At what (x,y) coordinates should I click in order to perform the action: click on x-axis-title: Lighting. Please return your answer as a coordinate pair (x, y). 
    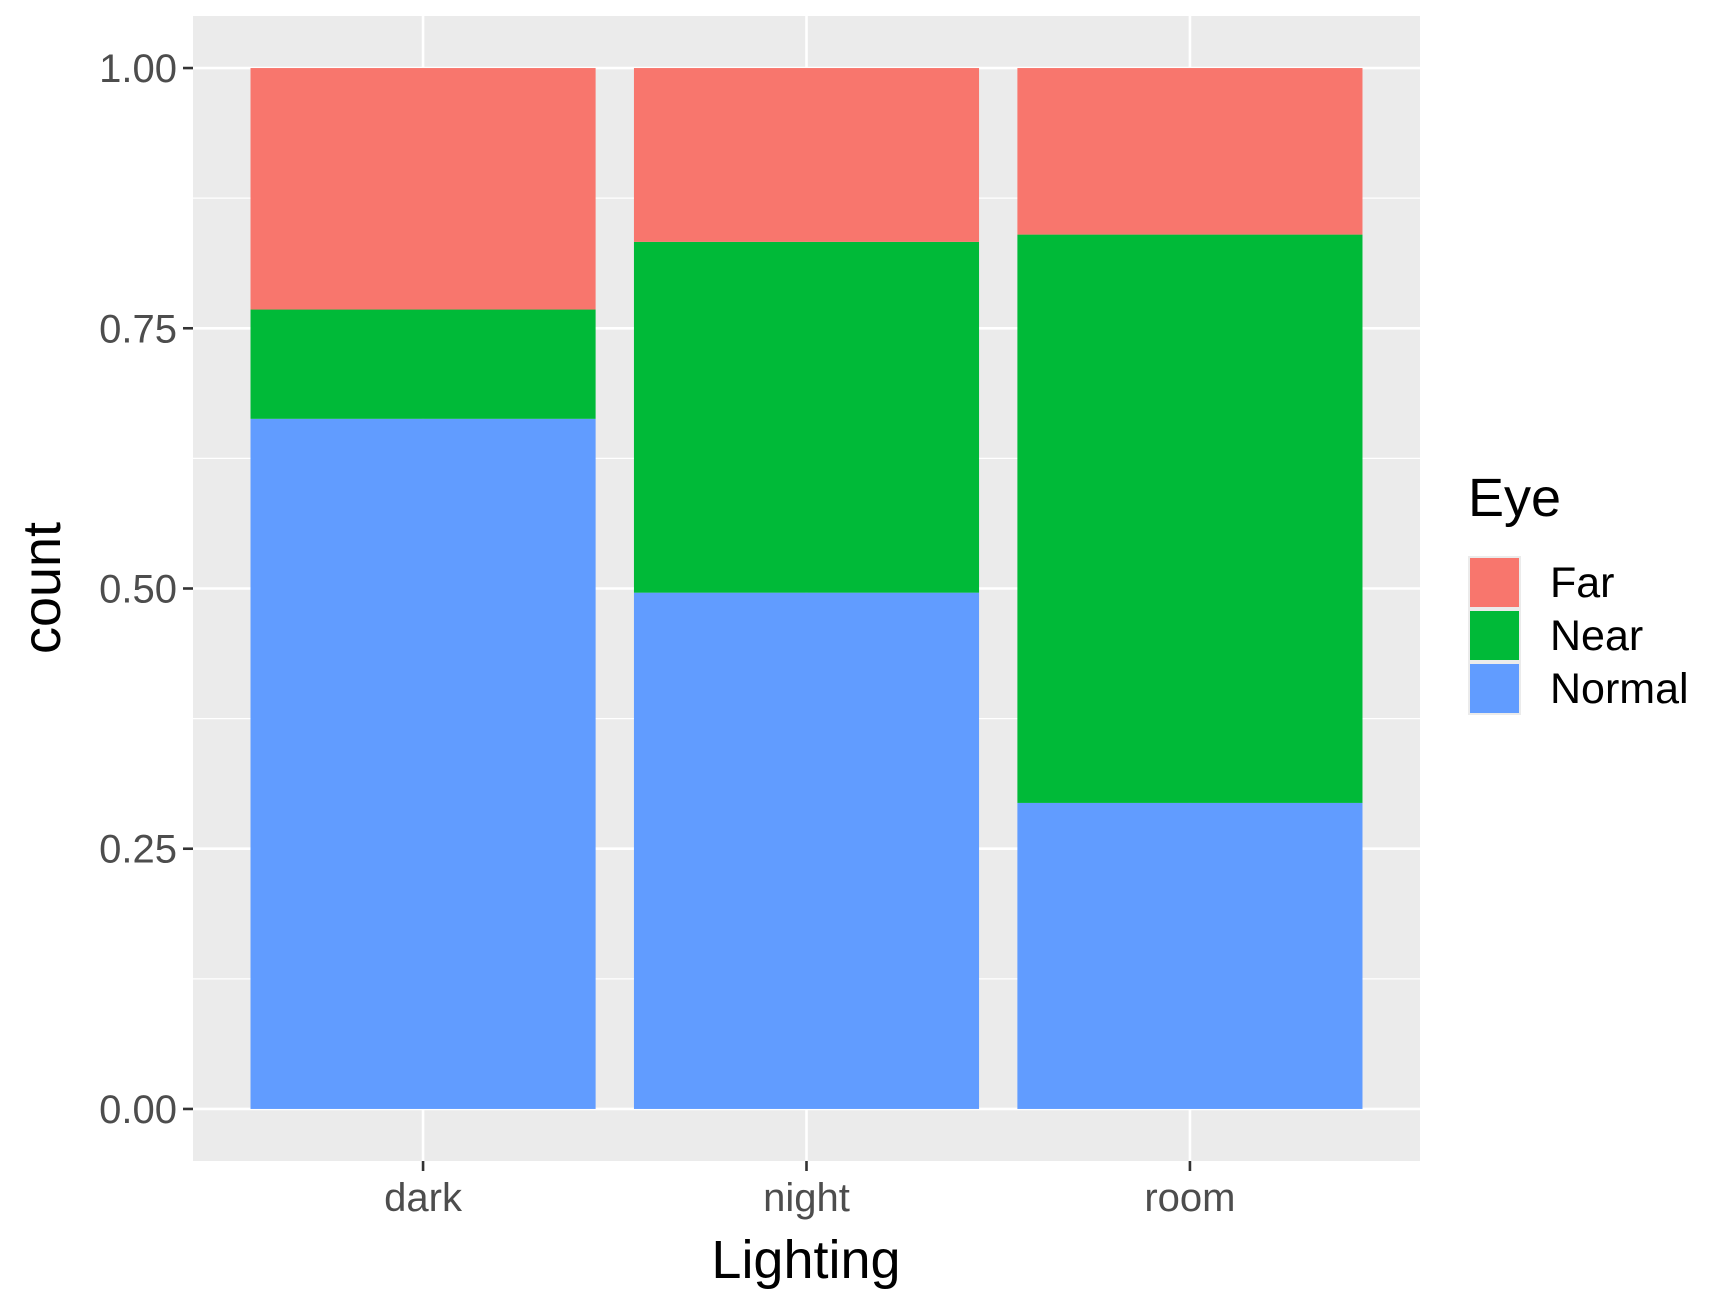
    Looking at the image, I should click on (805, 1260).